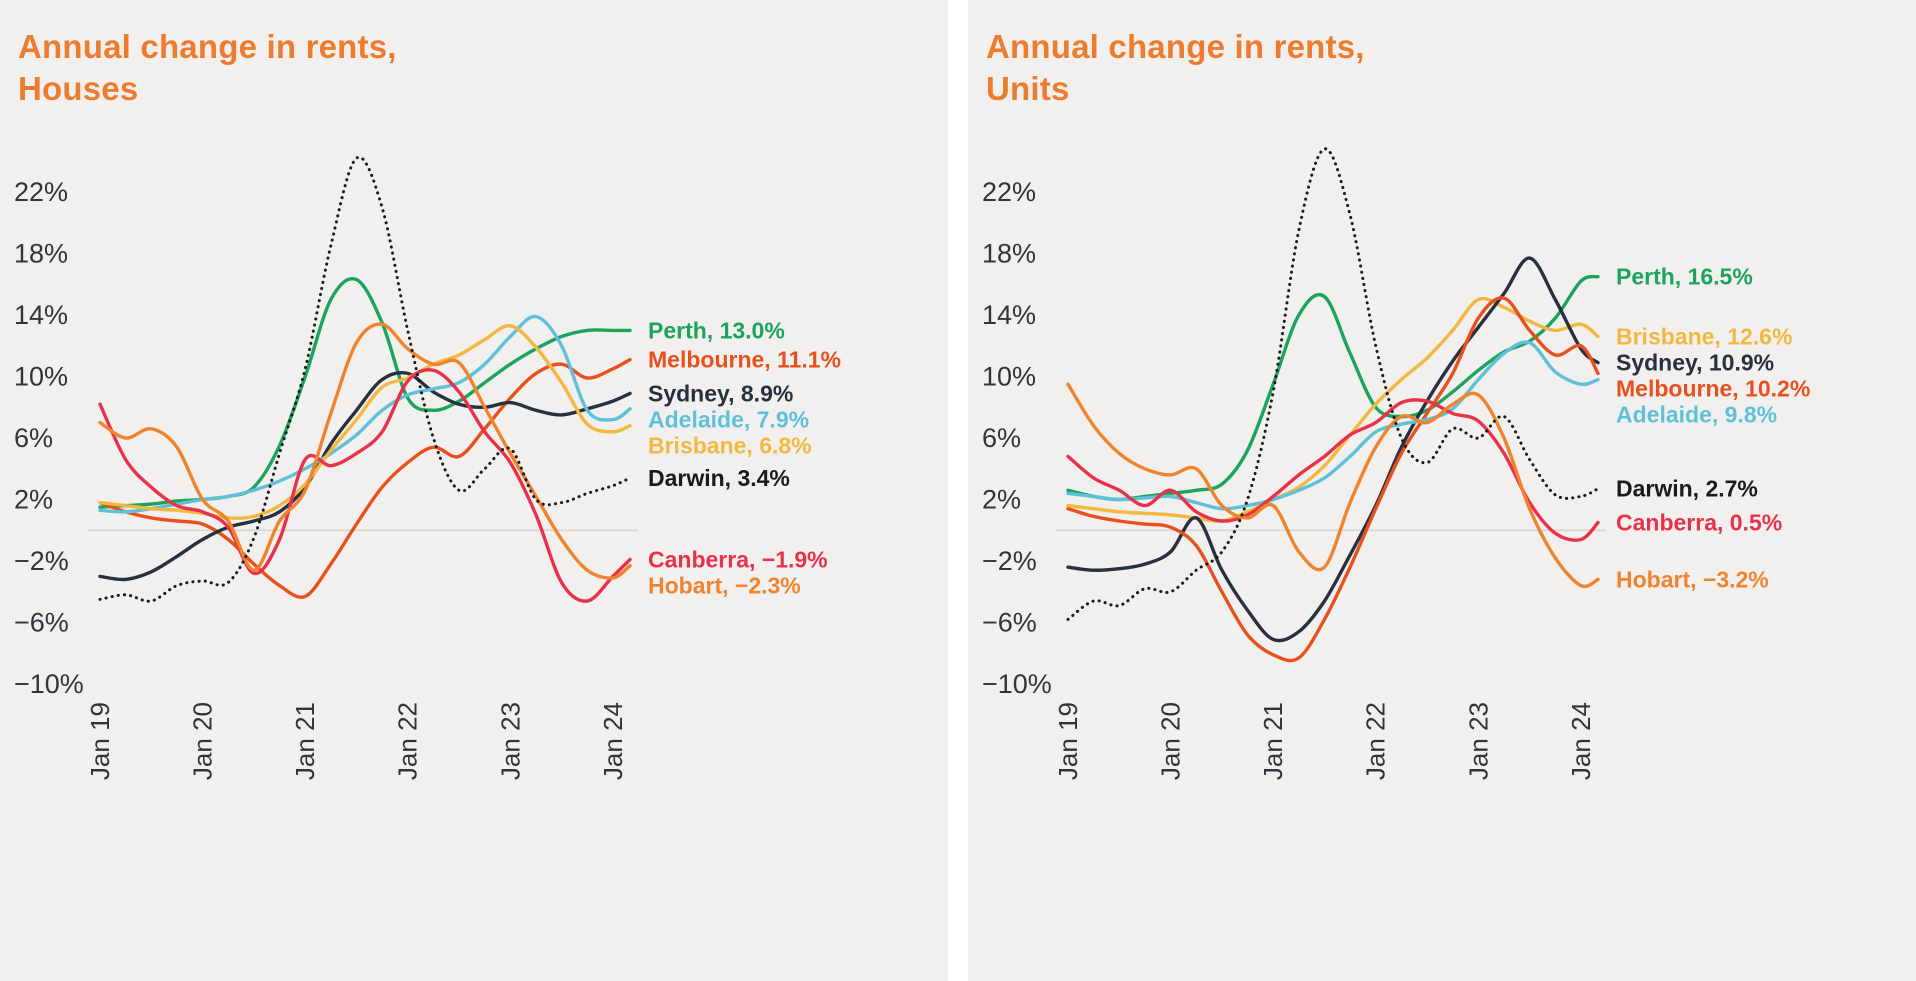 The height and width of the screenshot is (981, 1916). Describe the element at coordinates (78, 89) in the screenshot. I see `houses-title-line-2: Houses` at that location.